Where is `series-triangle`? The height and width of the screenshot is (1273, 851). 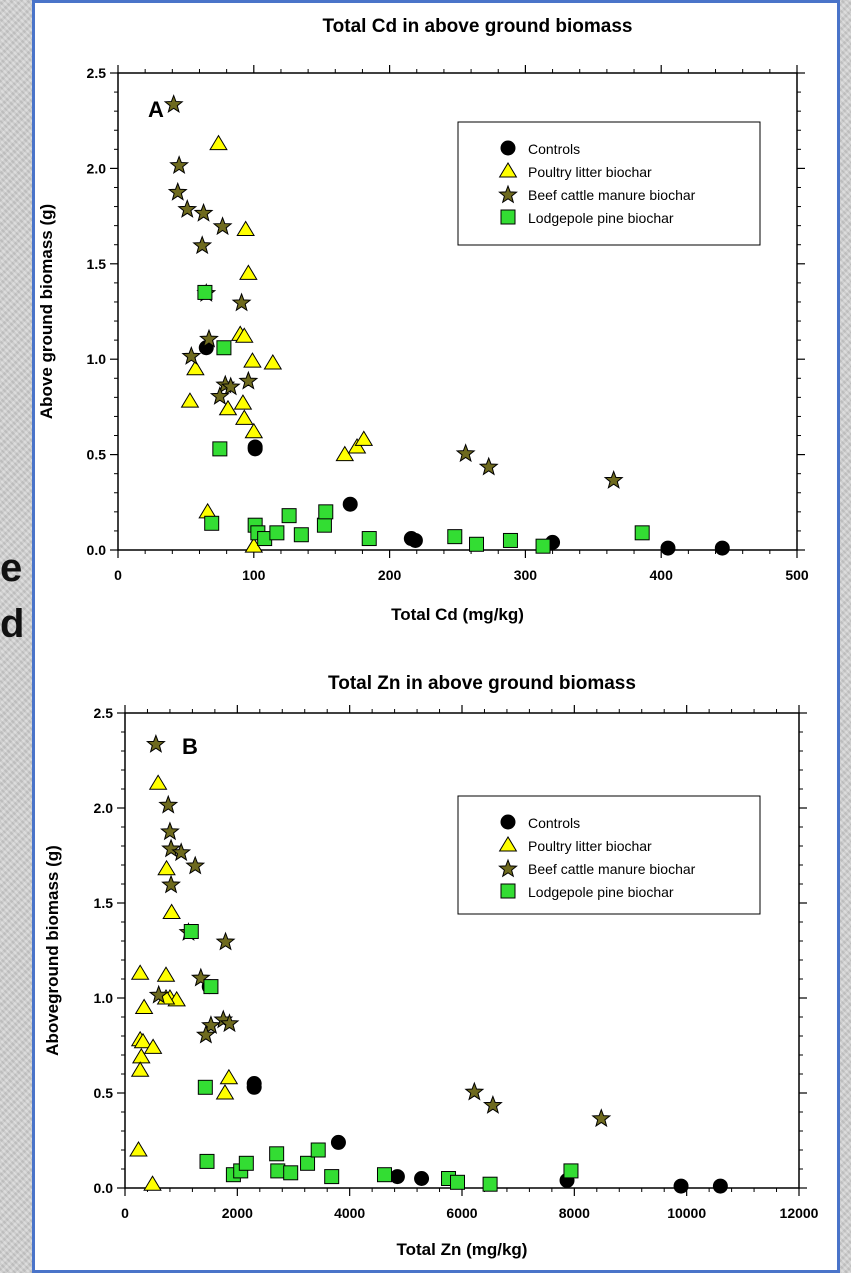 series-triangle is located at coordinates (184, 982).